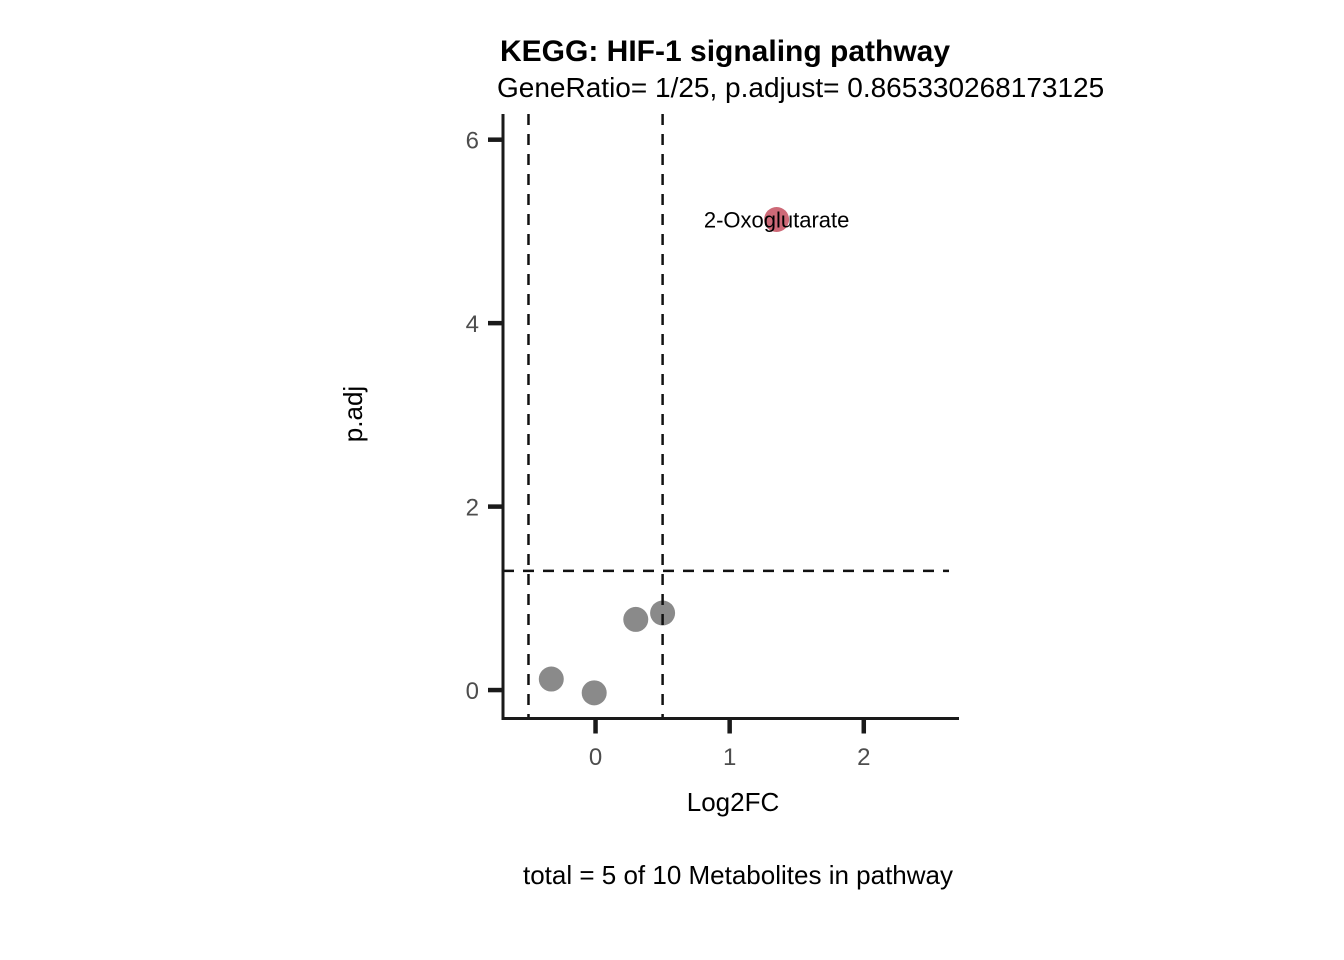 Image resolution: width=1344 pixels, height=960 pixels. What do you see at coordinates (595, 757) in the screenshot?
I see `x-tick-label: 0` at bounding box center [595, 757].